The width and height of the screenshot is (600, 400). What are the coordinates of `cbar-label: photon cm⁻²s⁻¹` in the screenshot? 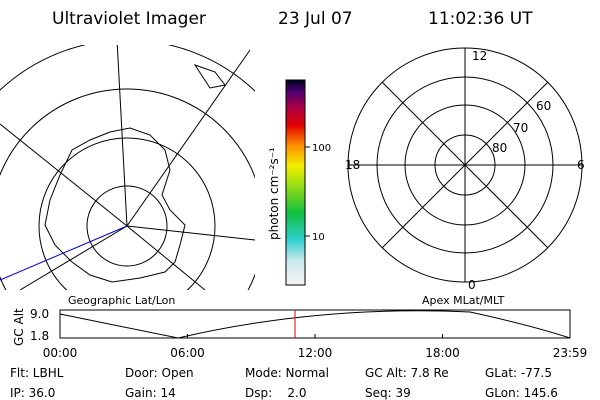 It's located at (274, 193).